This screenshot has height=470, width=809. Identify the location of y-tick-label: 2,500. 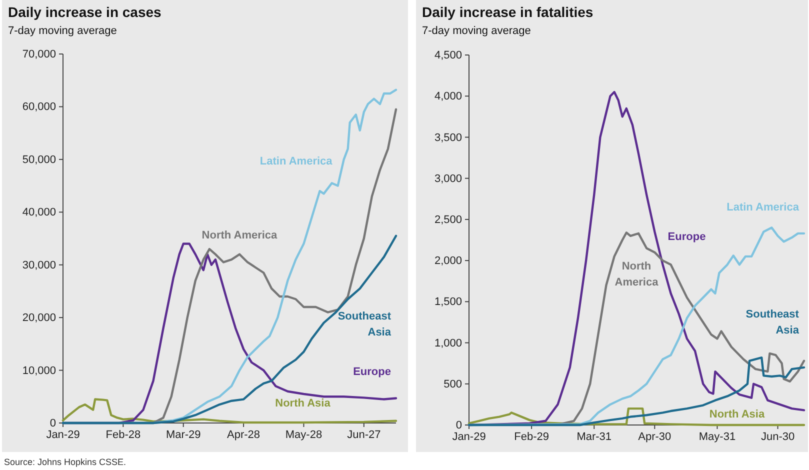
(448, 220).